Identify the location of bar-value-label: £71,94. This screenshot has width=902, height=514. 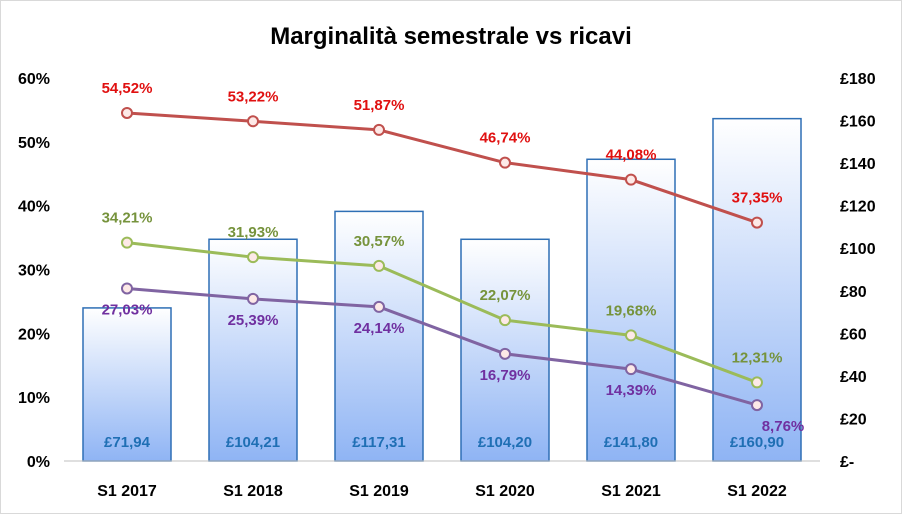
(127, 442).